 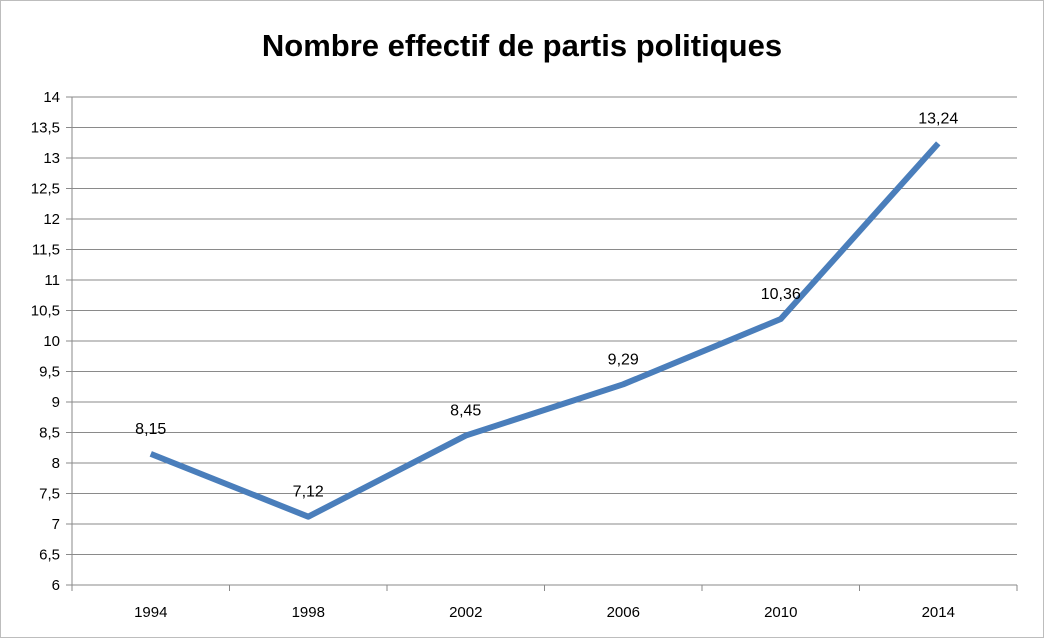 What do you see at coordinates (52, 280) in the screenshot?
I see `y-tick-label: 11` at bounding box center [52, 280].